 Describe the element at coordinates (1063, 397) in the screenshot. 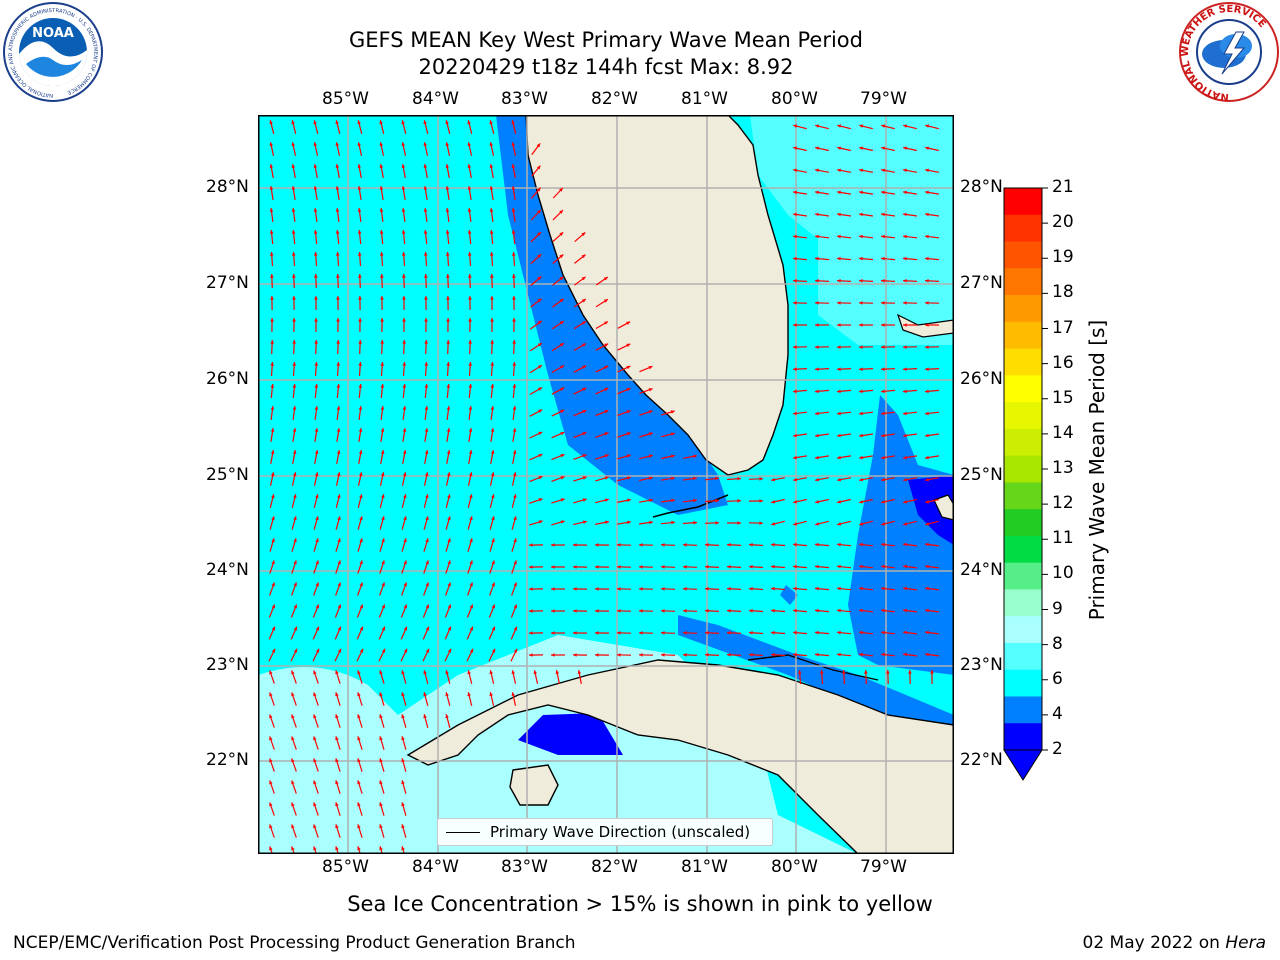

I see `colorbar-tick-label: 15` at that location.